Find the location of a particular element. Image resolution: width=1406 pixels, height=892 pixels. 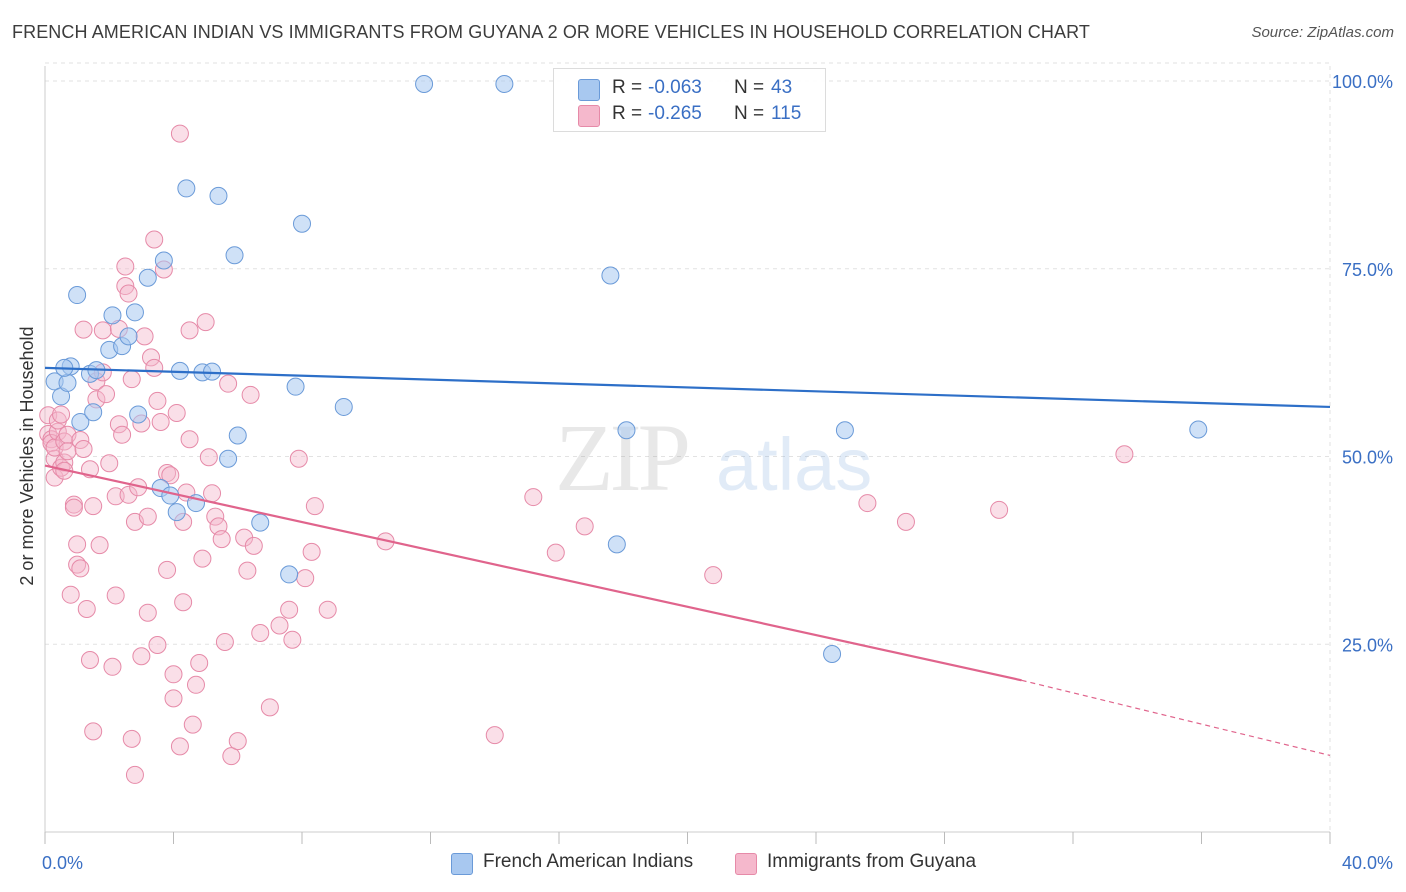

legend-r-label: R = is located at coordinates (627, 113).